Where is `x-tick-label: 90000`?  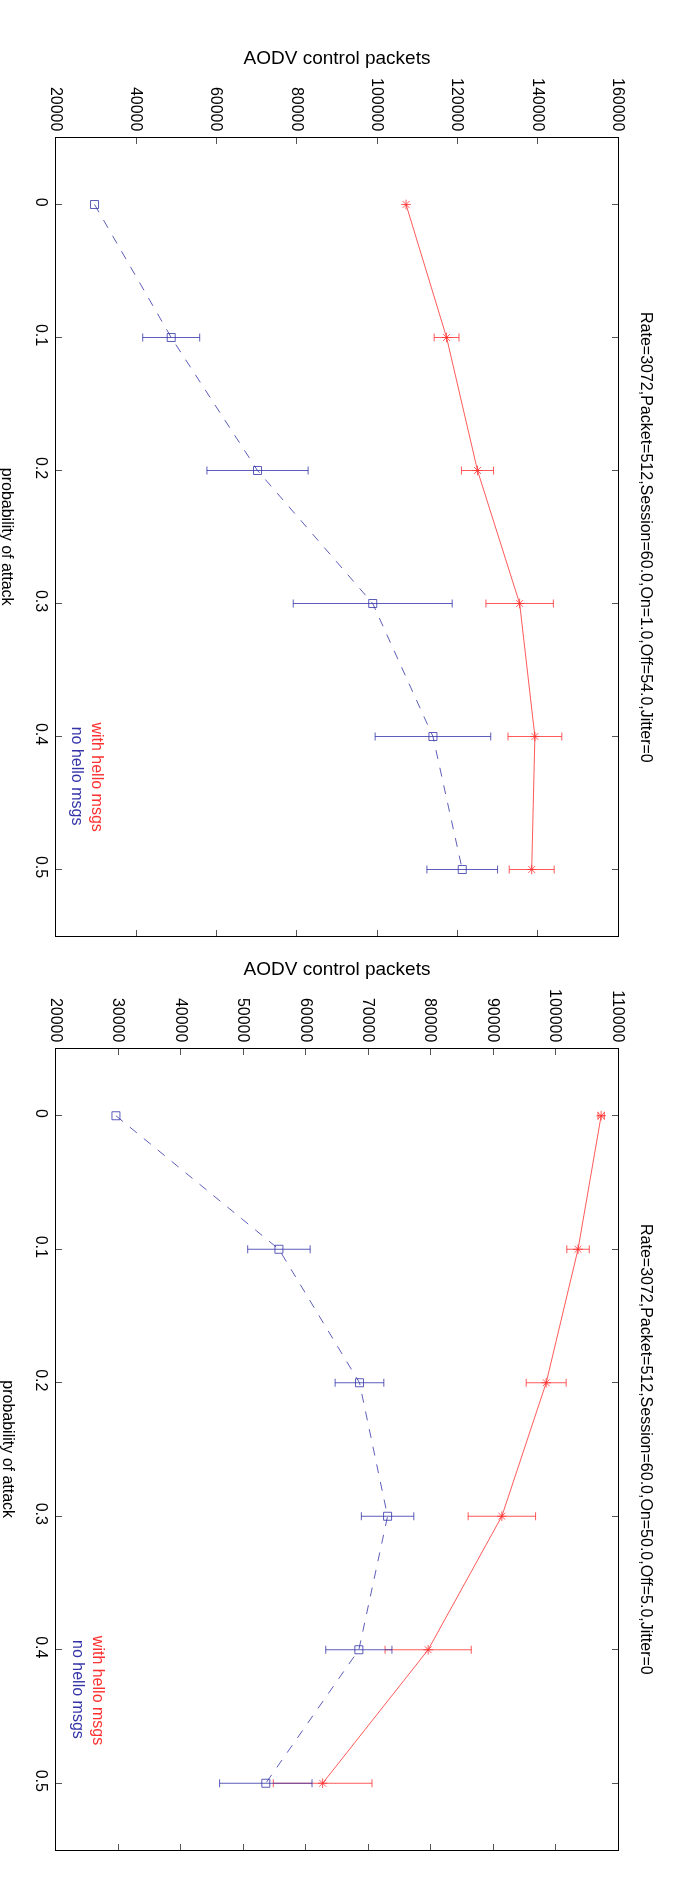 x-tick-label: 90000 is located at coordinates (493, 1020).